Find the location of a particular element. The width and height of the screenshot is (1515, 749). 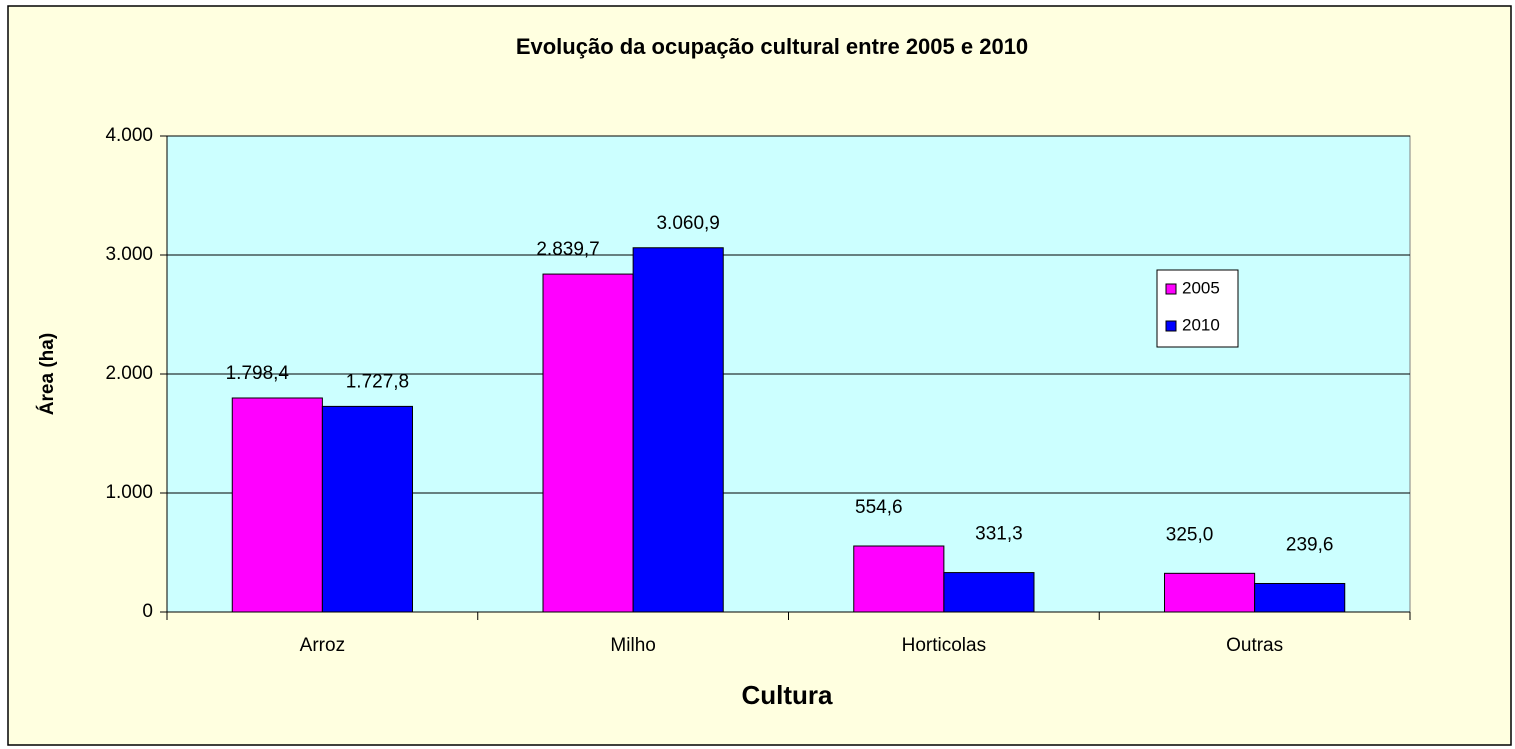

y-axis-label: Área (ha) is located at coordinates (47, 374).